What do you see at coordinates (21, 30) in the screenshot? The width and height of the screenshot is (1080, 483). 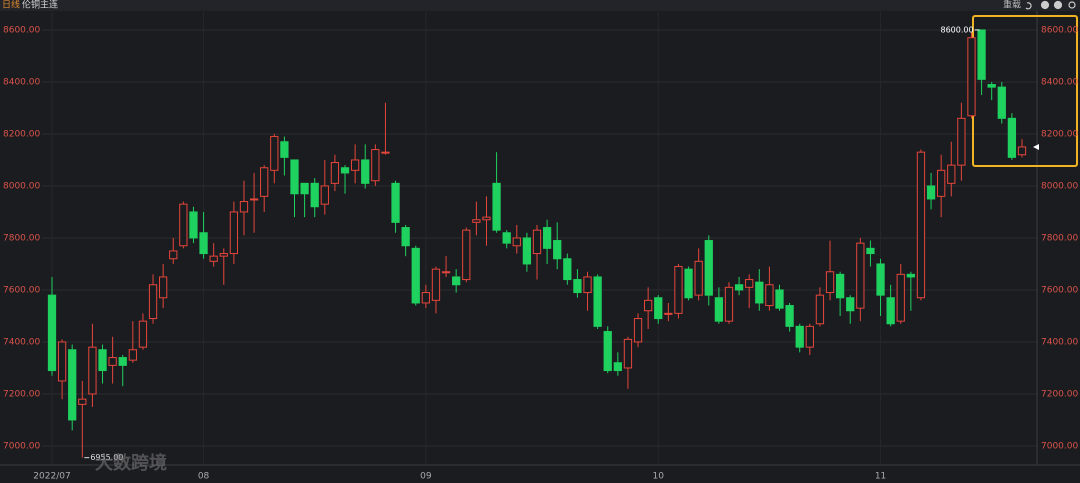 I see `y-tick-label: 8600.00` at bounding box center [21, 30].